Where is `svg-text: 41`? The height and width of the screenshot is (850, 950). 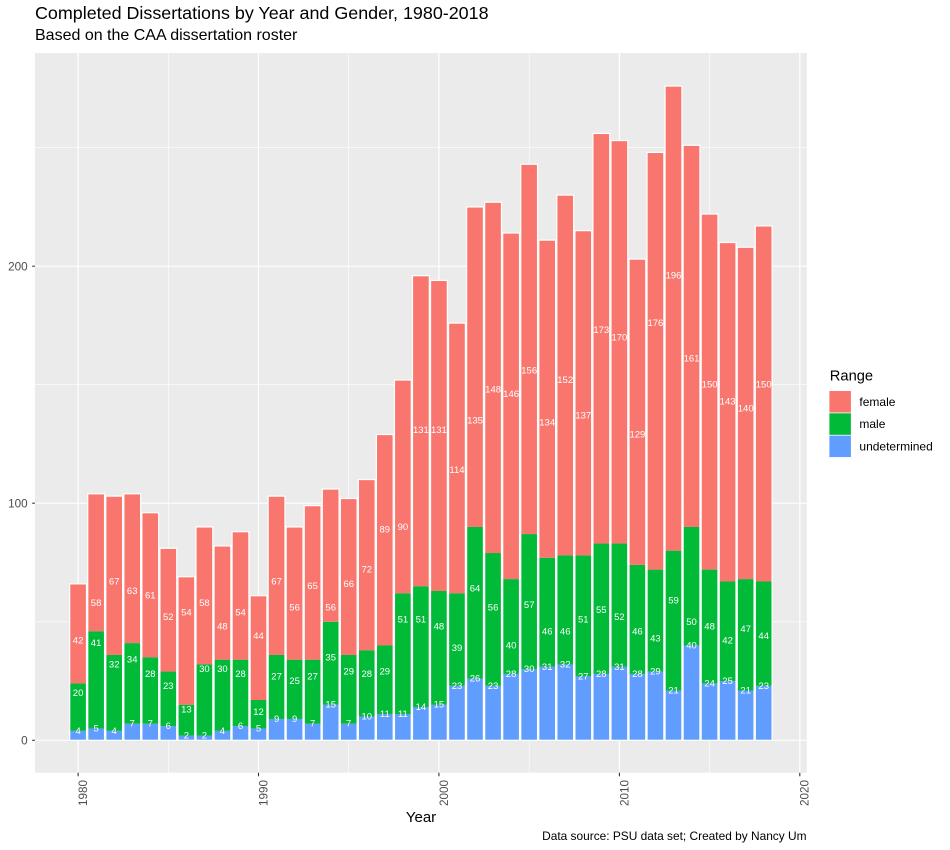 svg-text: 41 is located at coordinates (96, 643).